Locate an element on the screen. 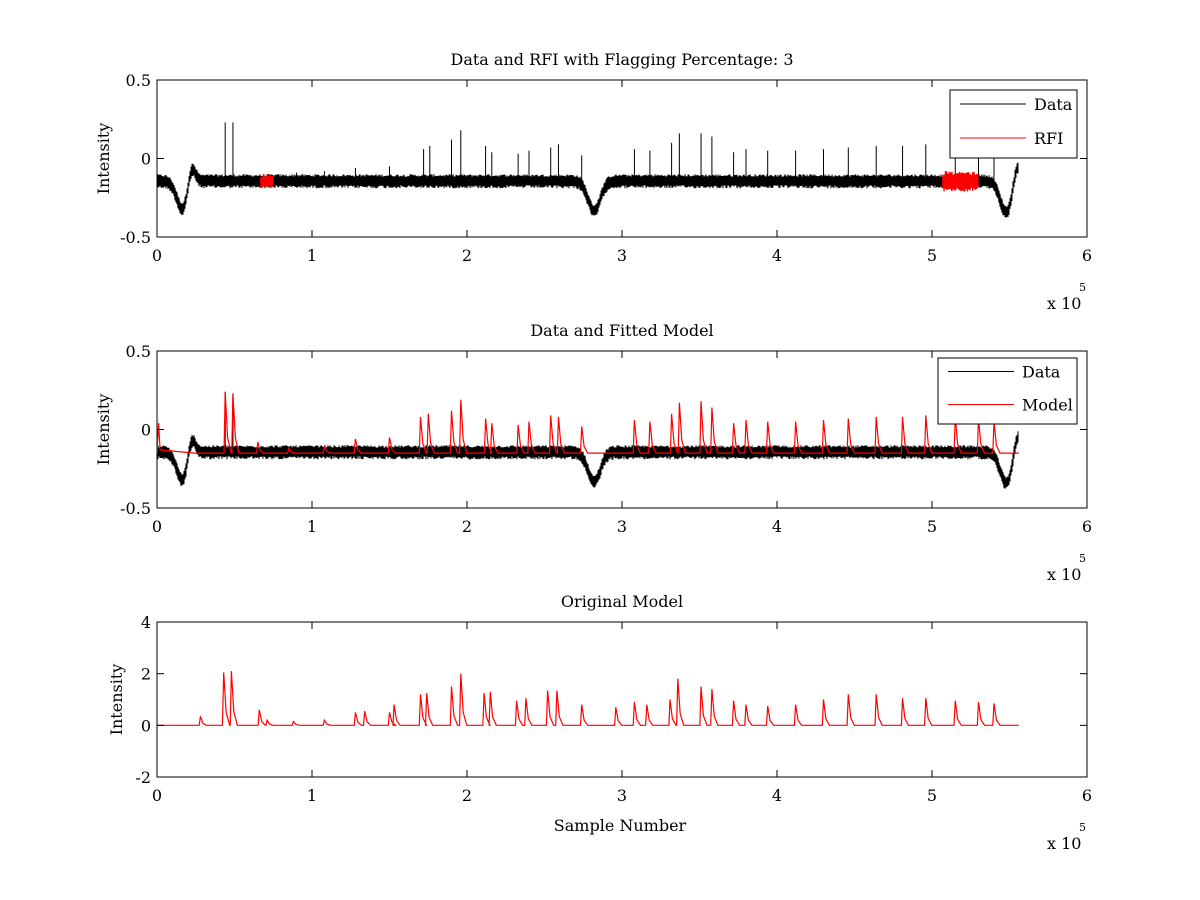 The height and width of the screenshot is (900, 1200). legend: Data RFI is located at coordinates (1013, 124).